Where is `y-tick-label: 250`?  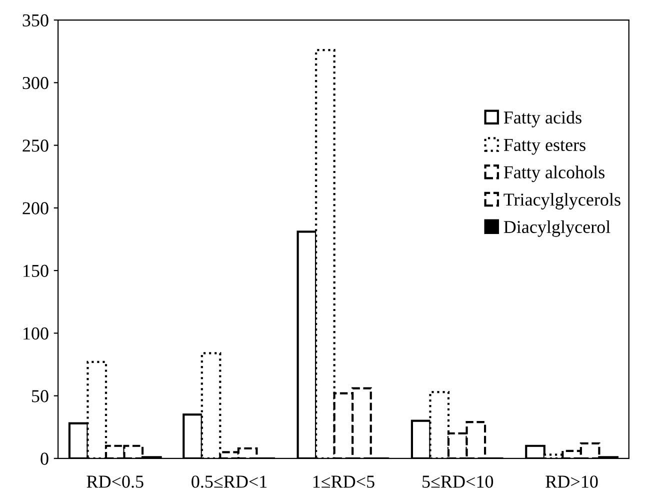
y-tick-label: 250 is located at coordinates (35, 146).